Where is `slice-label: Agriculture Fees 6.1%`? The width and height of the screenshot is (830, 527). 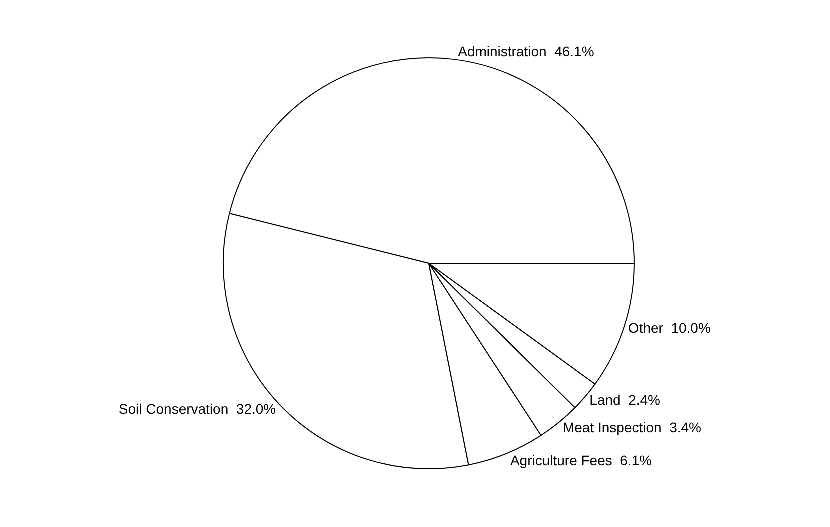
slice-label: Agriculture Fees 6.1% is located at coordinates (581, 460).